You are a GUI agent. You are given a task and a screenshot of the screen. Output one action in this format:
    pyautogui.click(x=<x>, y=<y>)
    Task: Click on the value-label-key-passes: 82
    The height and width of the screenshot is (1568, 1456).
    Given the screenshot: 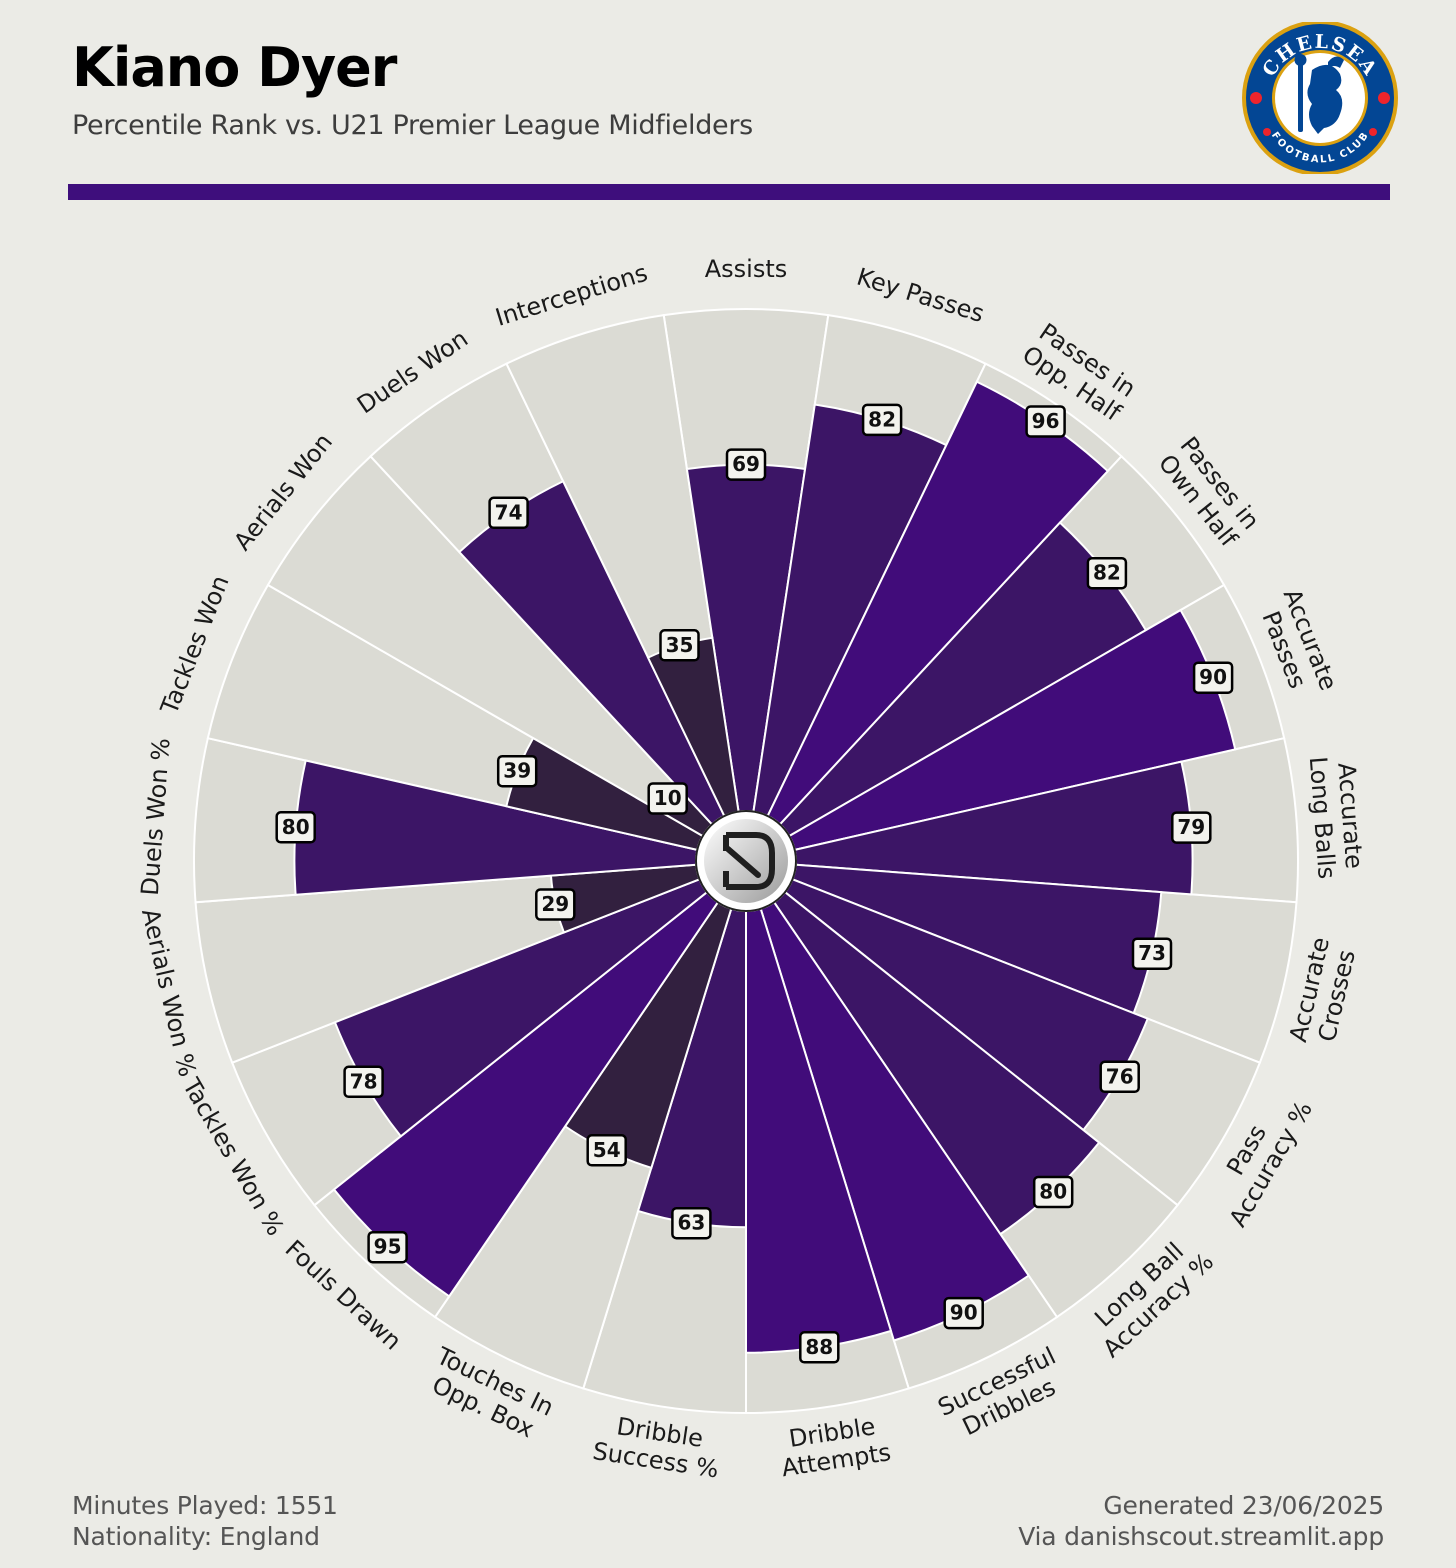 What is the action you would take?
    pyautogui.click(x=882, y=420)
    